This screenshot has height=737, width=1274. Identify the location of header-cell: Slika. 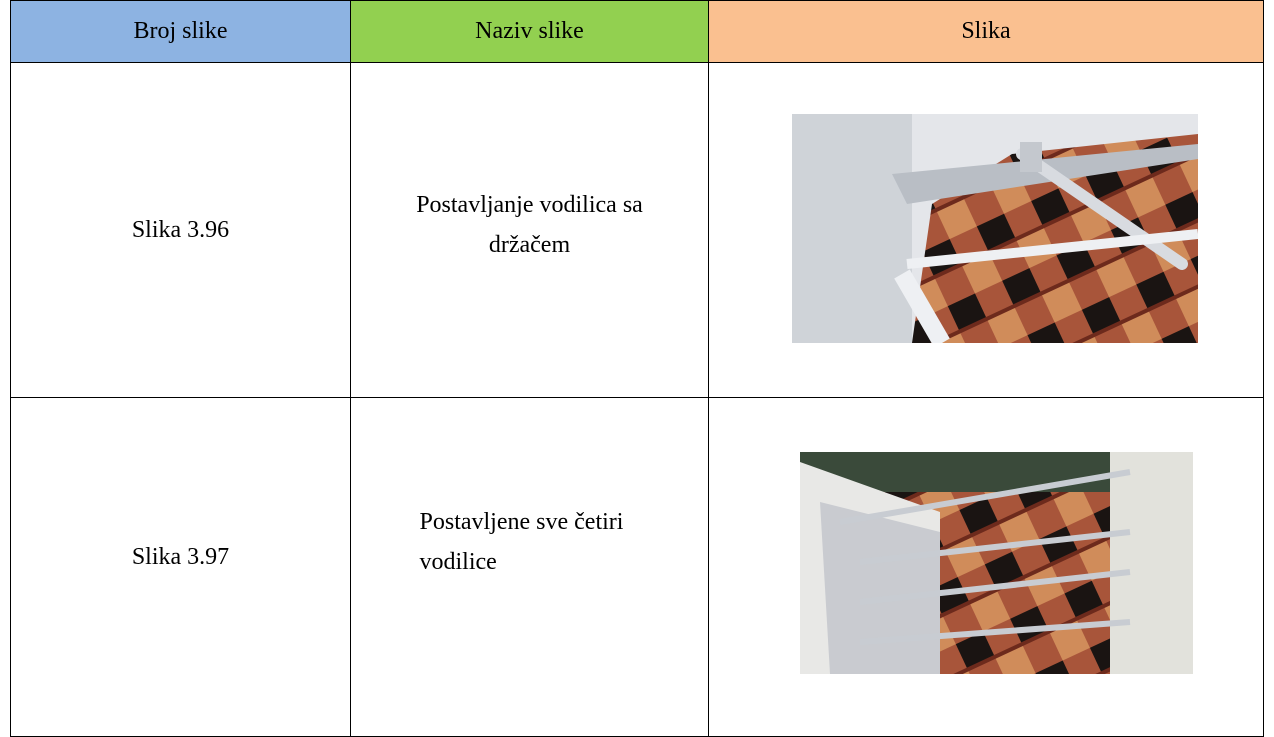
(986, 31).